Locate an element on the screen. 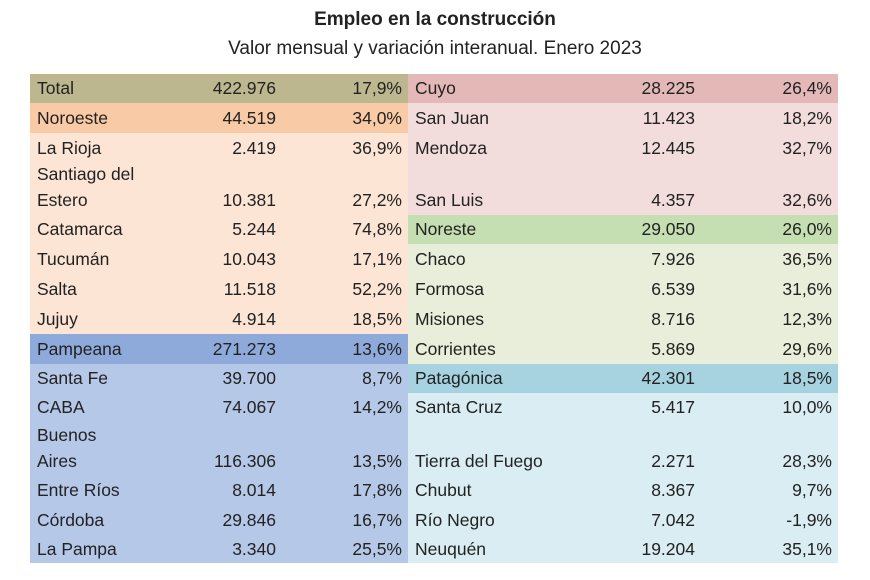 This screenshot has width=870, height=580. yoy-change: 36,5% is located at coordinates (807, 259).